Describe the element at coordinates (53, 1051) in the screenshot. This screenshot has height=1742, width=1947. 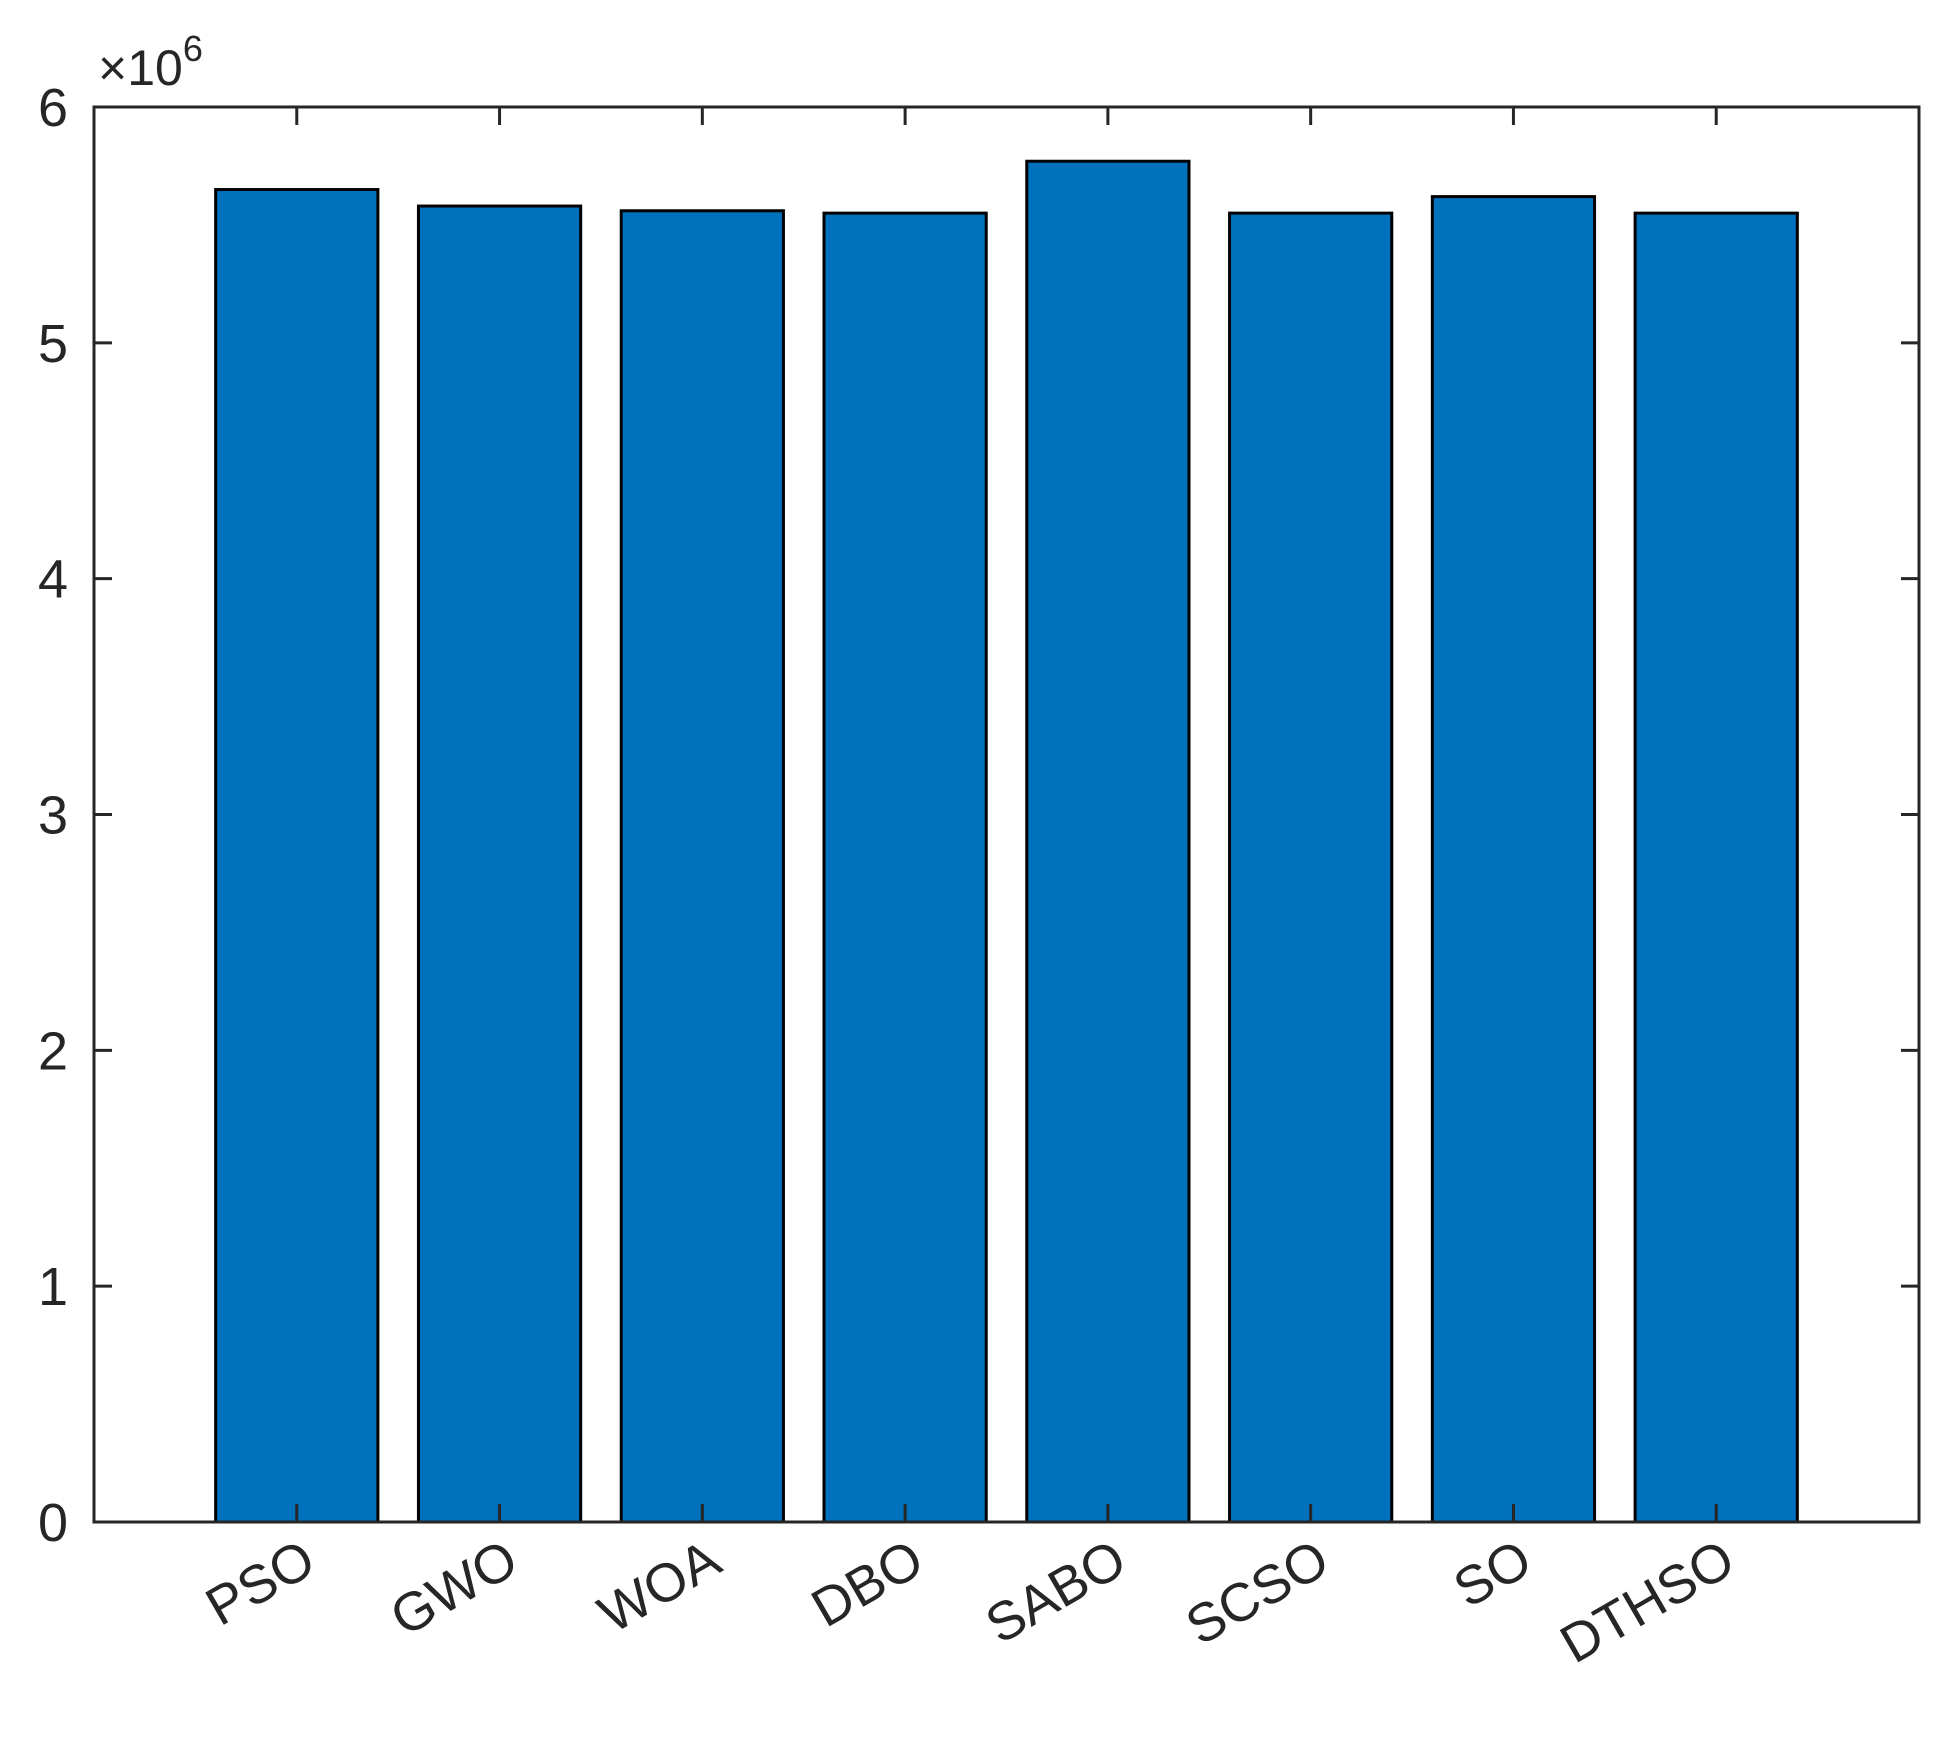
I see `y-tick-label: 2` at that location.